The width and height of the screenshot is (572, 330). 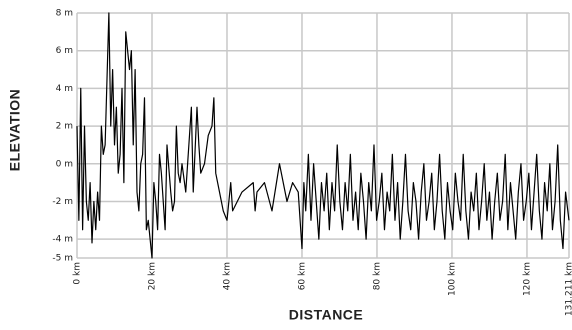 What do you see at coordinates (15, 130) in the screenshot?
I see `y-axis-title: ELEVATION` at bounding box center [15, 130].